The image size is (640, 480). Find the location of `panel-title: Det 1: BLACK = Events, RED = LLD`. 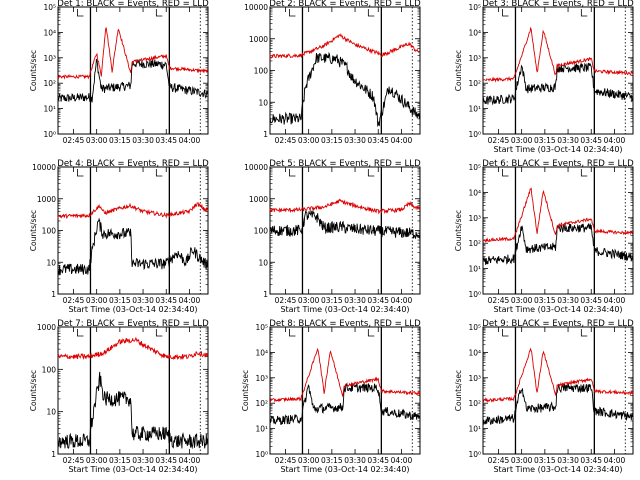

panel-title: Det 1: BLACK = Events, RED = LLD is located at coordinates (133, 4).